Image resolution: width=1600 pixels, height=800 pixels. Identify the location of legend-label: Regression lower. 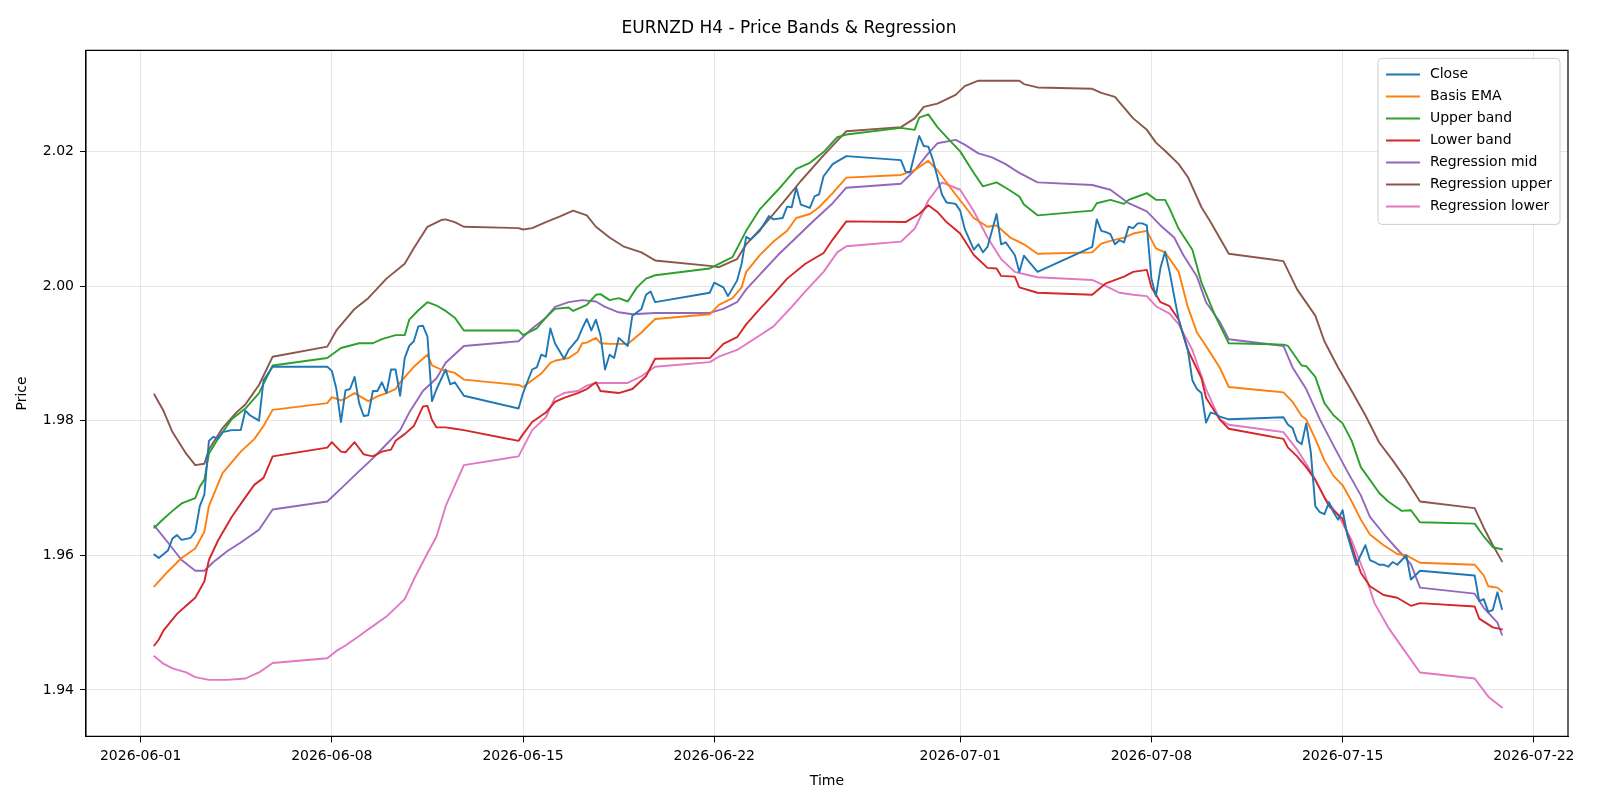
(1489, 205).